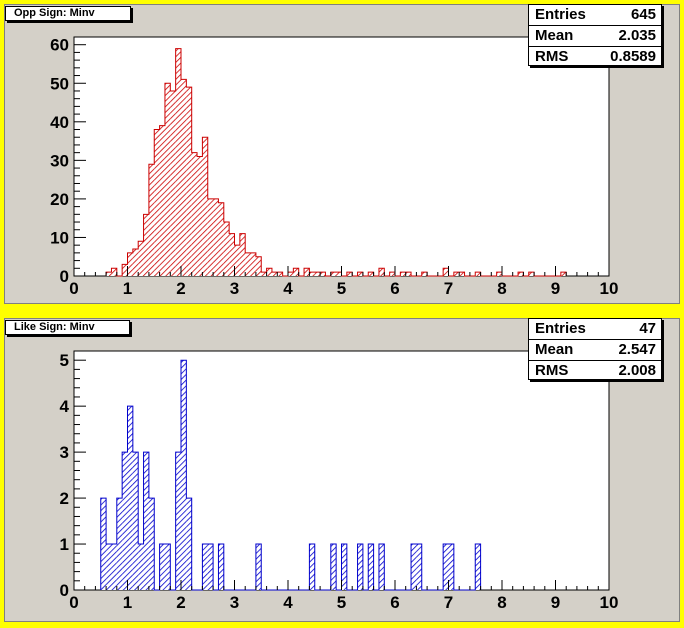 The width and height of the screenshot is (684, 628). I want to click on stats-rms-value: 0.8589, so click(633, 56).